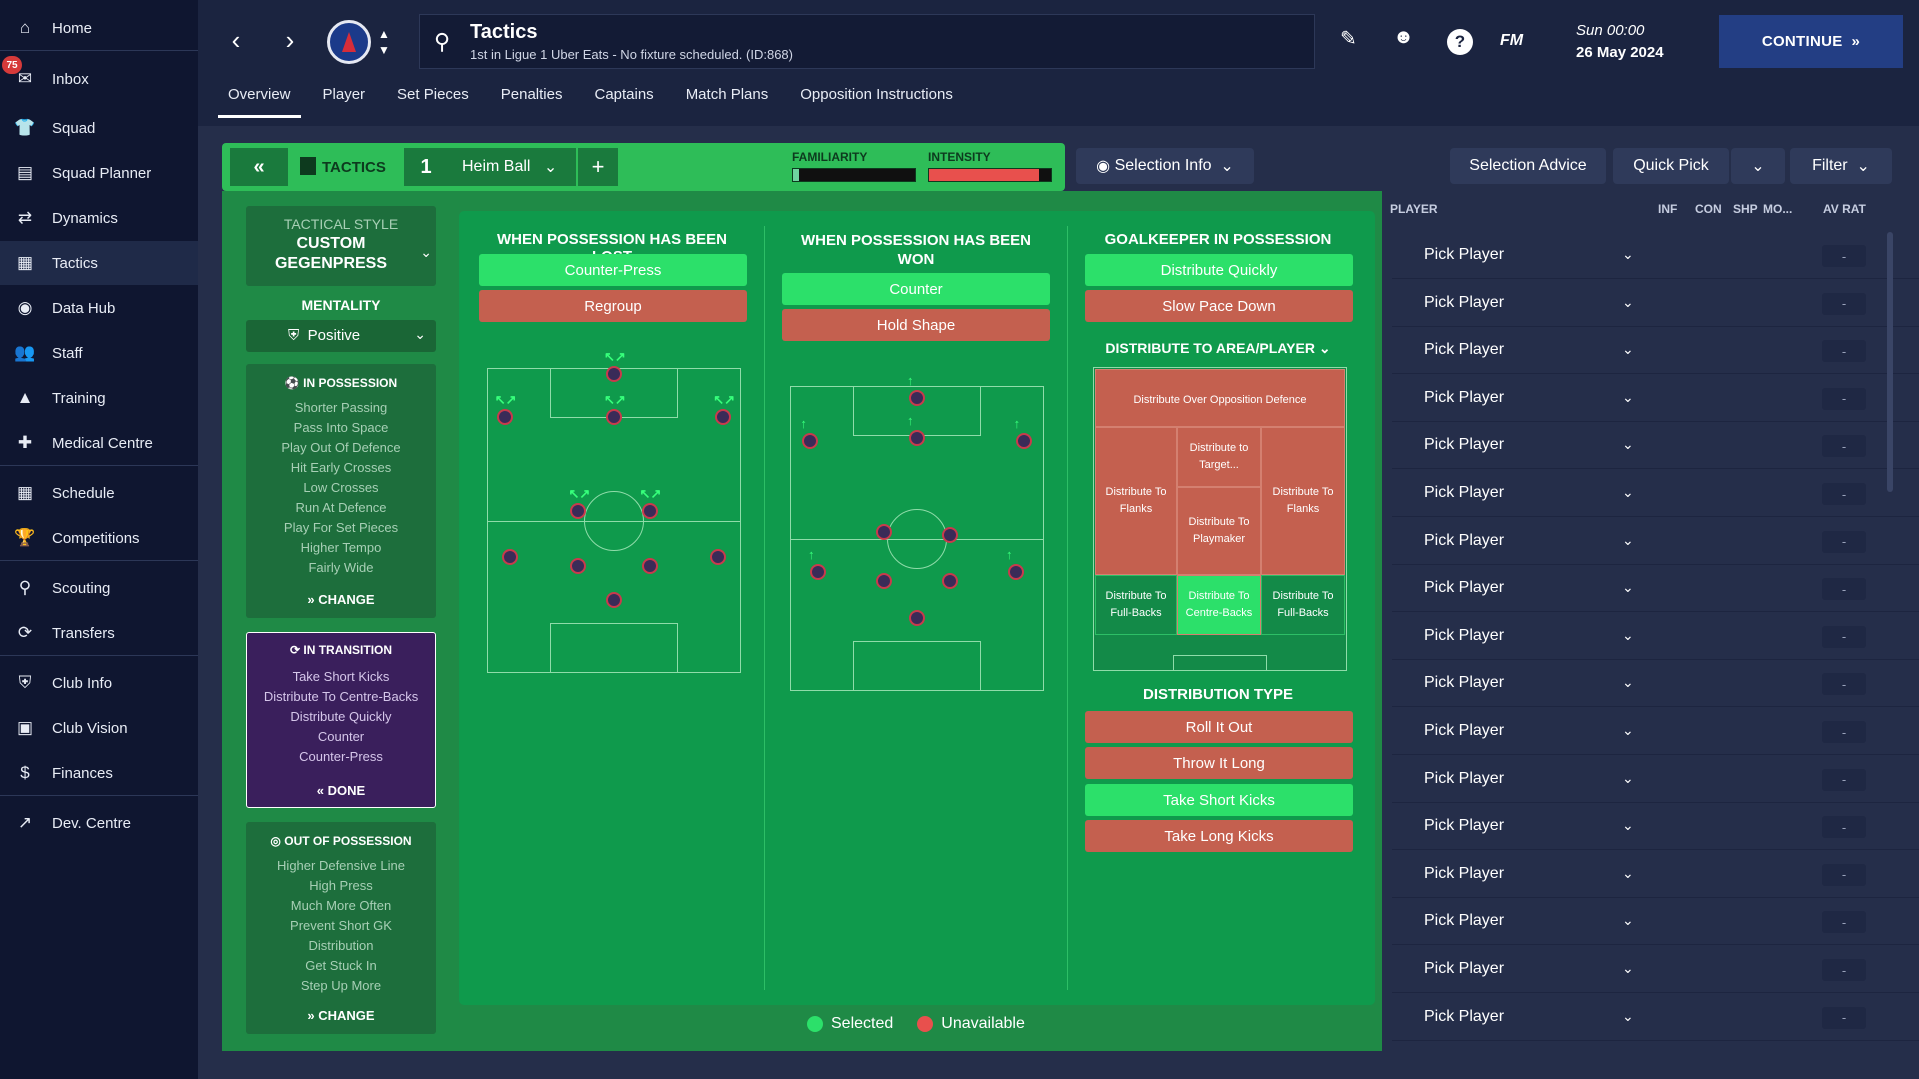 This screenshot has width=1919, height=1079. What do you see at coordinates (1219, 763) in the screenshot?
I see `throw-it-long-option: Throw It Long` at bounding box center [1219, 763].